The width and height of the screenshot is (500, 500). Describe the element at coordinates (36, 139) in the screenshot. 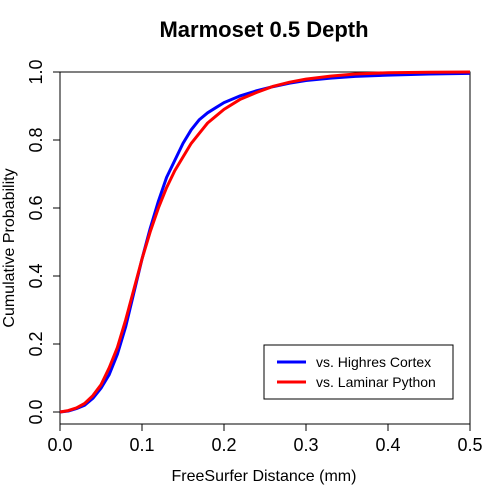

I see `y-tick-label: 0.8` at that location.